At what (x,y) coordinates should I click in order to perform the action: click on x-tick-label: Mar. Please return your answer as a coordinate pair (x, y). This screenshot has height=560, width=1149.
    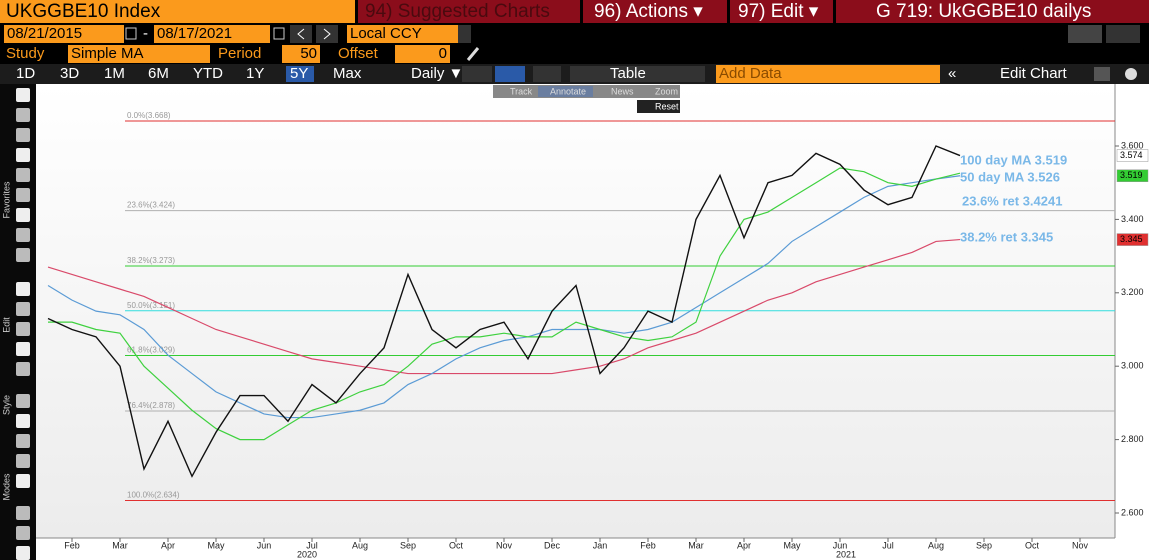
    Looking at the image, I should click on (696, 545).